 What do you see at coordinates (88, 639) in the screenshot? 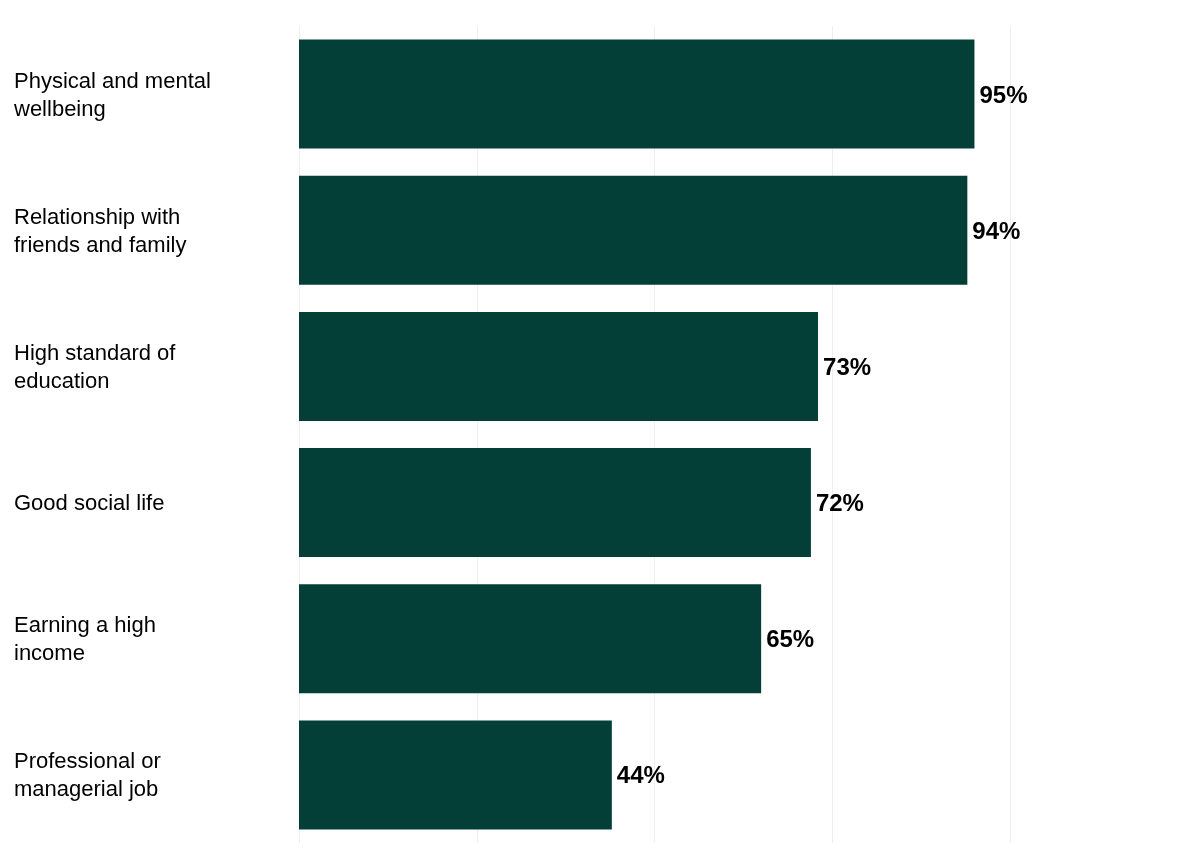
I see `y-tick-label: Earning a high income` at bounding box center [88, 639].